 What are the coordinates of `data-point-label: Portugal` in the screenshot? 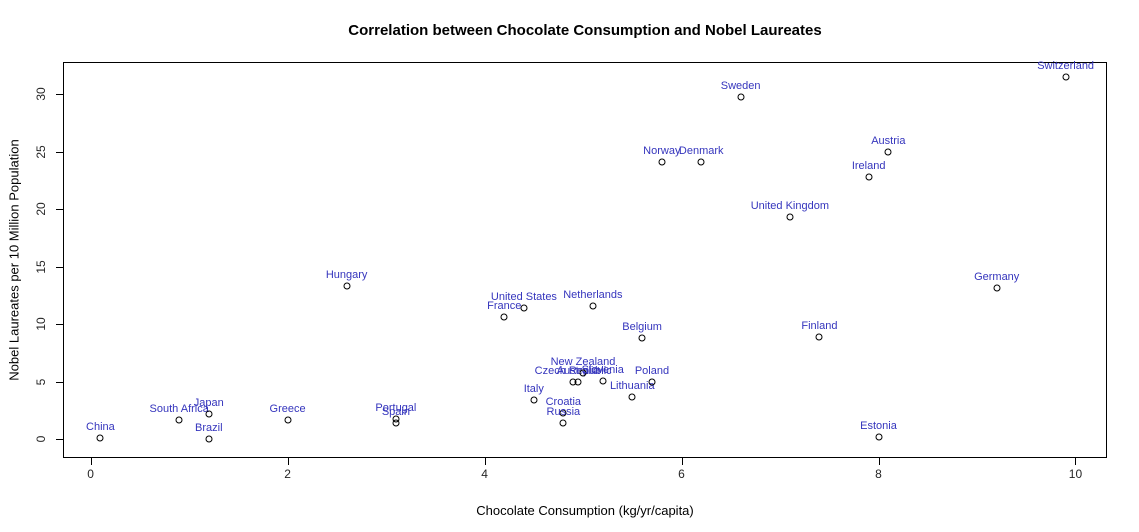 It's located at (396, 407).